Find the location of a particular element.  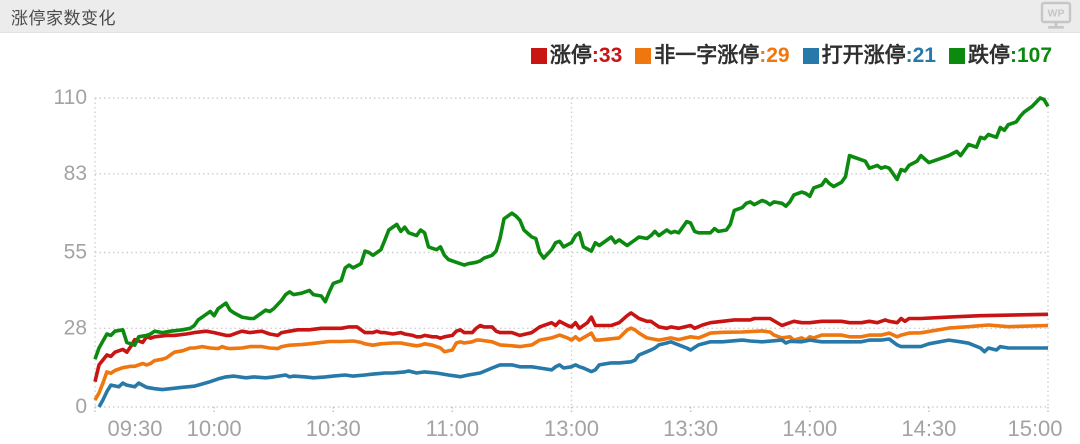

legend-item-non-straight-limit-up: 非一字涨停:29 is located at coordinates (712, 55).